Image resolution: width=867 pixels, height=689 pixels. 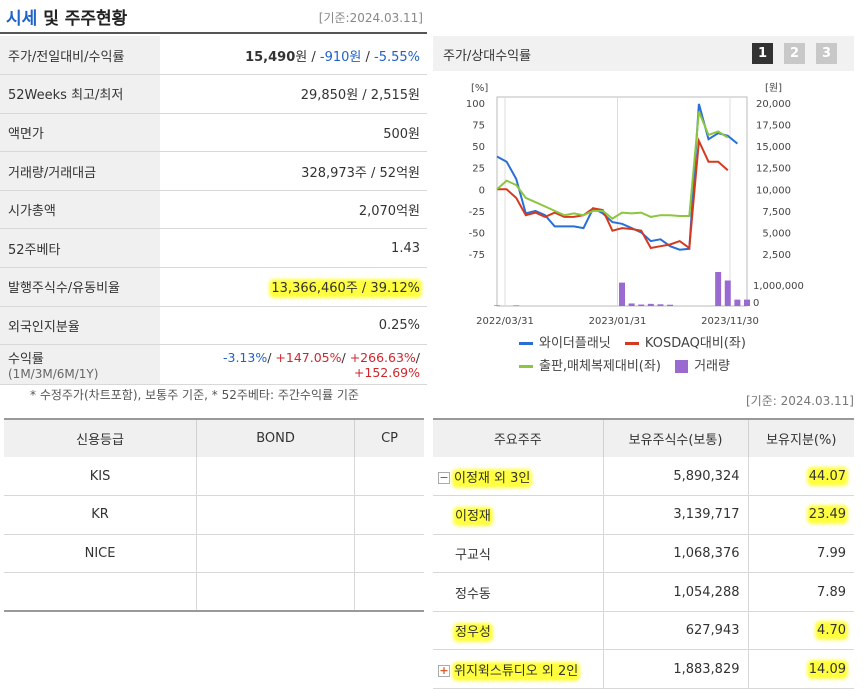 What do you see at coordinates (214, 476) in the screenshot?
I see `table-row: KIS` at bounding box center [214, 476].